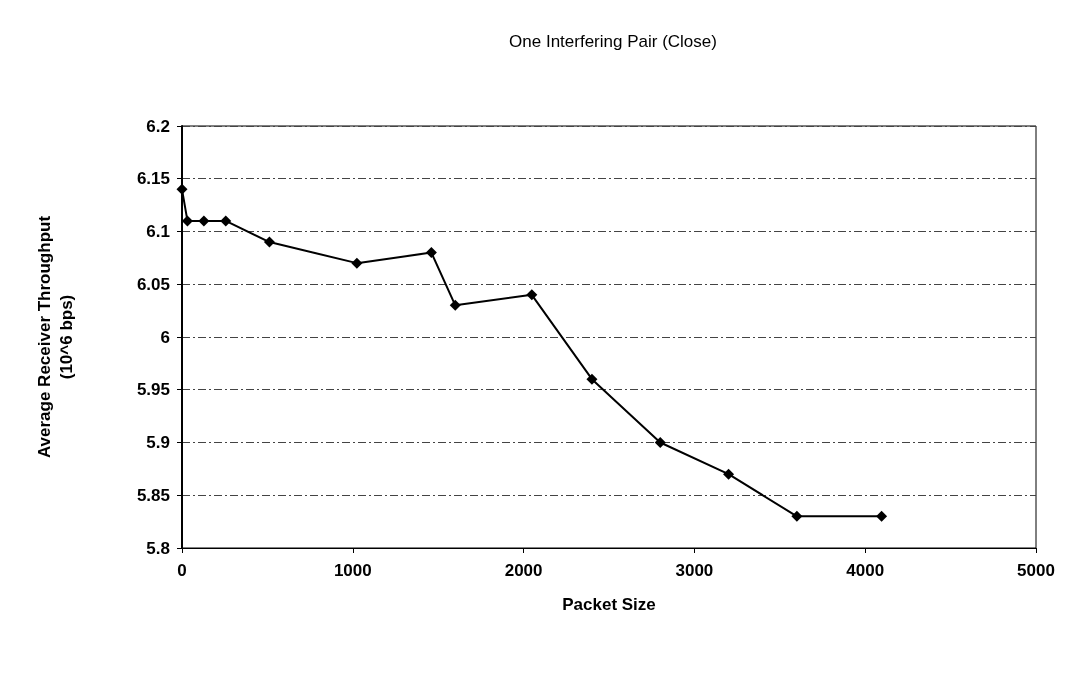  Describe the element at coordinates (153, 495) in the screenshot. I see `y-tick-label: 5.85` at that location.